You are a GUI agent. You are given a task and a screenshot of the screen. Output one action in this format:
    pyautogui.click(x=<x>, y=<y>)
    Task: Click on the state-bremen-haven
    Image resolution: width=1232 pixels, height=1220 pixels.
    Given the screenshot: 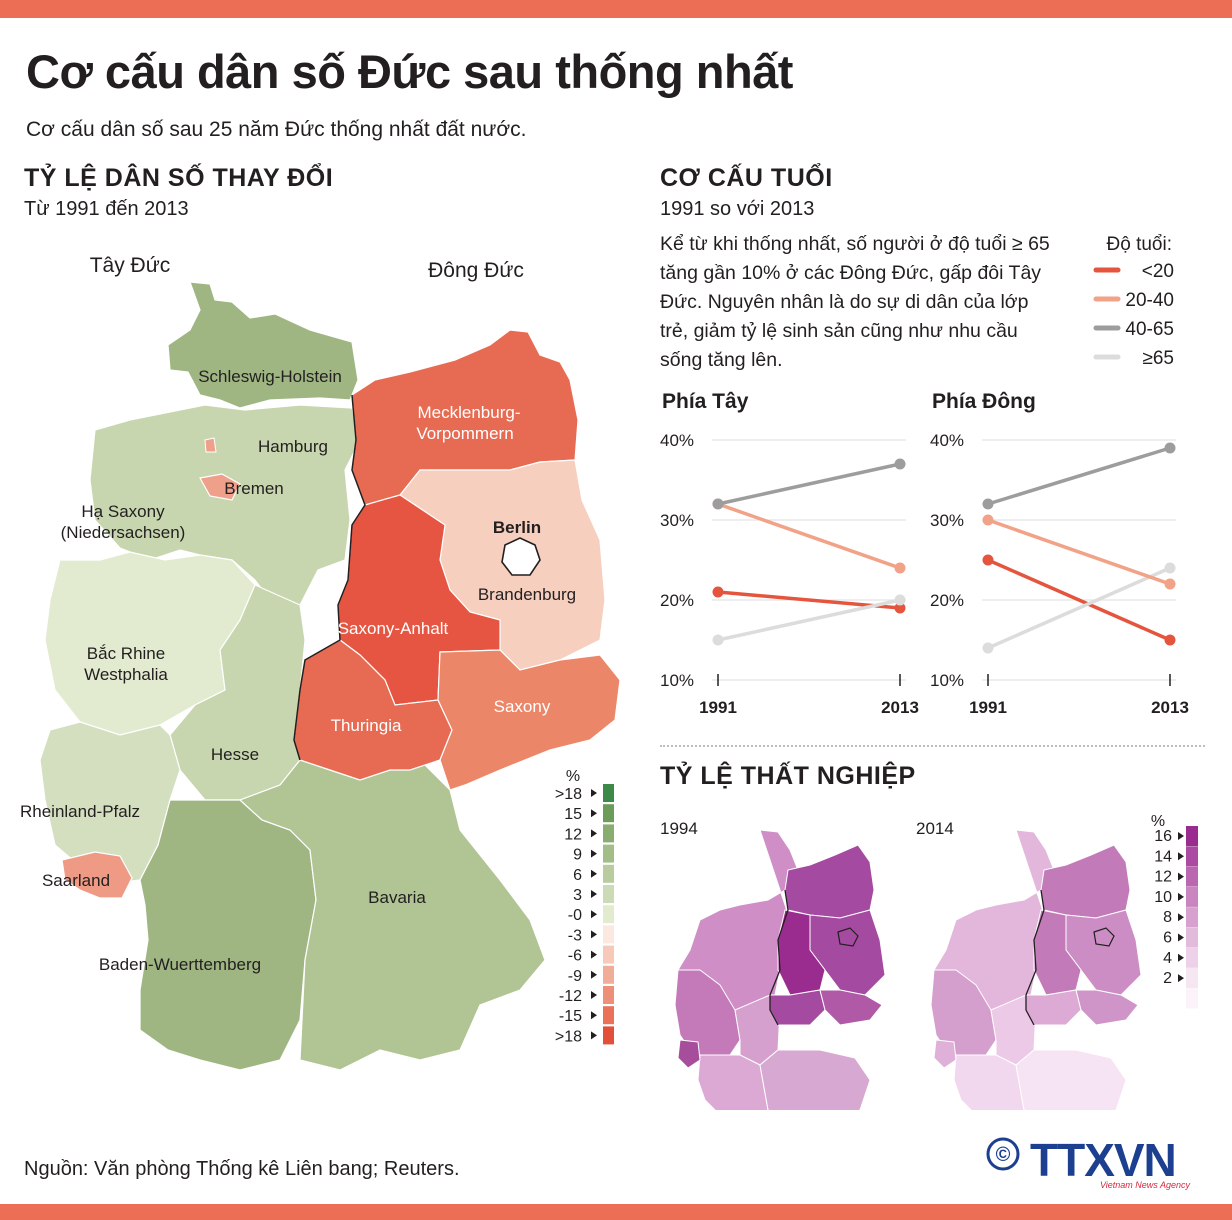 What is the action you would take?
    pyautogui.click(x=210, y=445)
    